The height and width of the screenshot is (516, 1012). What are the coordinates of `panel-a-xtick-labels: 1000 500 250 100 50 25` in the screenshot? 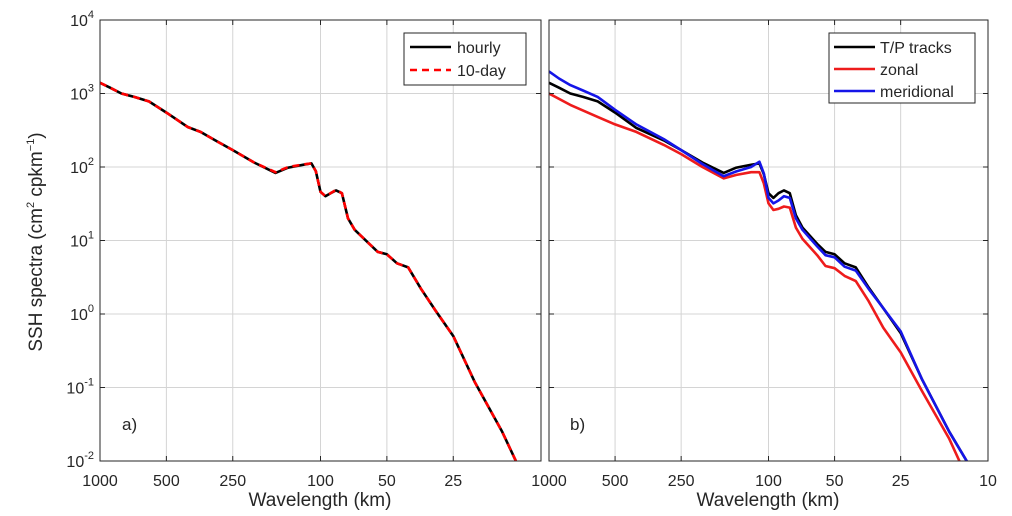 It's located at (272, 481).